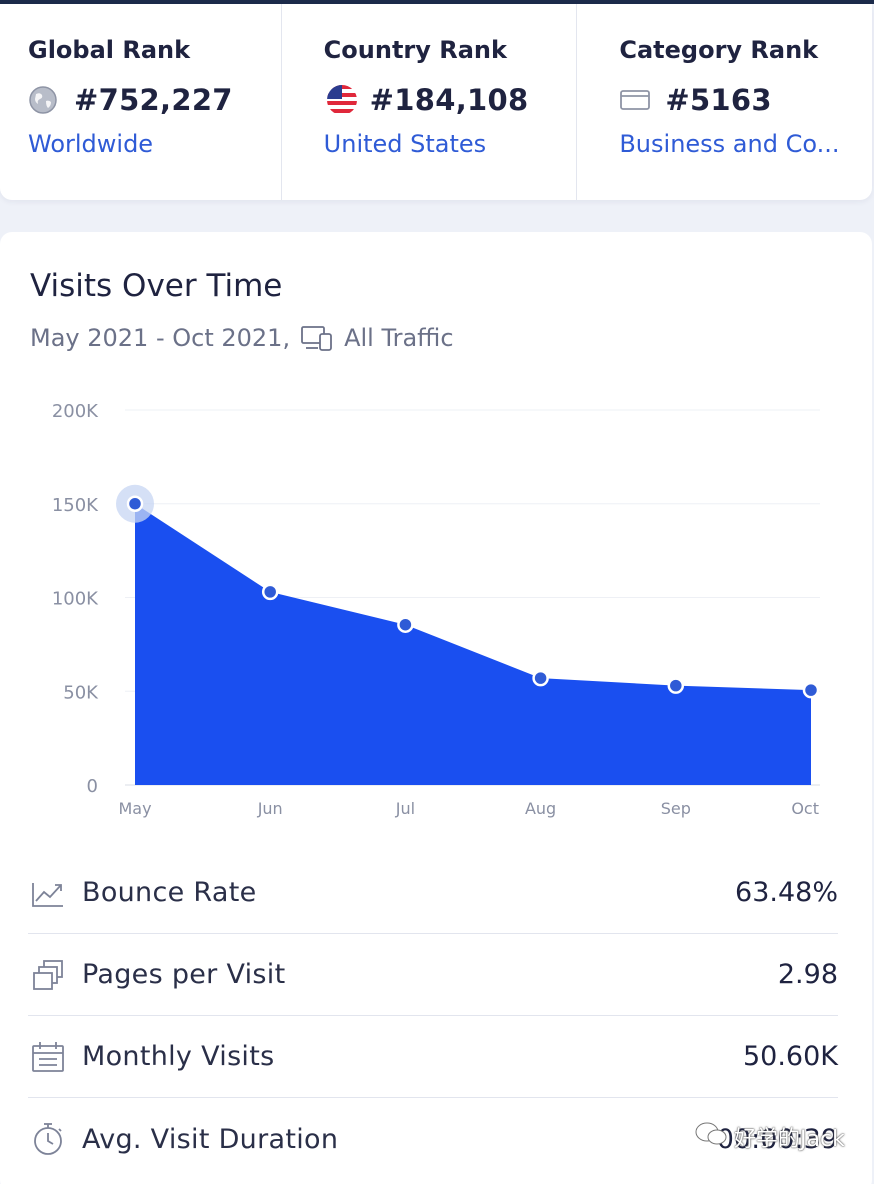  Describe the element at coordinates (91, 144) in the screenshot. I see `worldwide-link: Worldwide` at that location.